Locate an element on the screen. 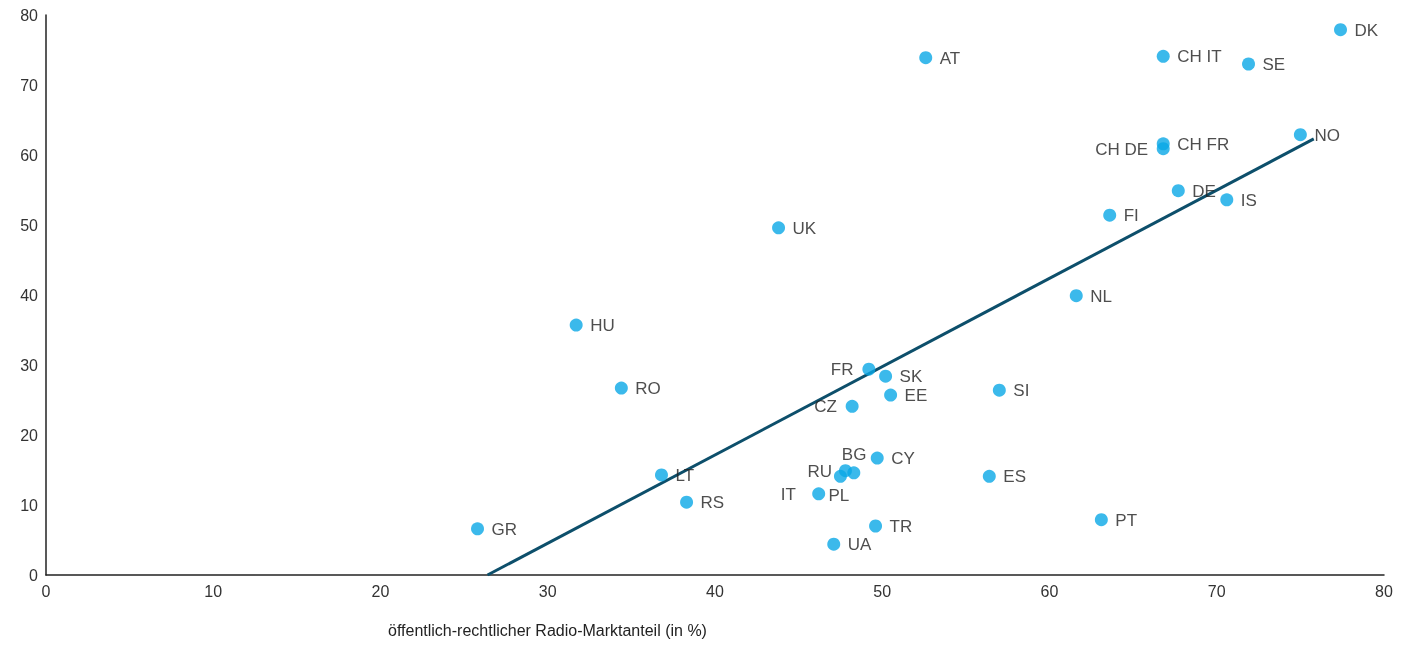 The width and height of the screenshot is (1411, 654). annotation: LT is located at coordinates (685, 475).